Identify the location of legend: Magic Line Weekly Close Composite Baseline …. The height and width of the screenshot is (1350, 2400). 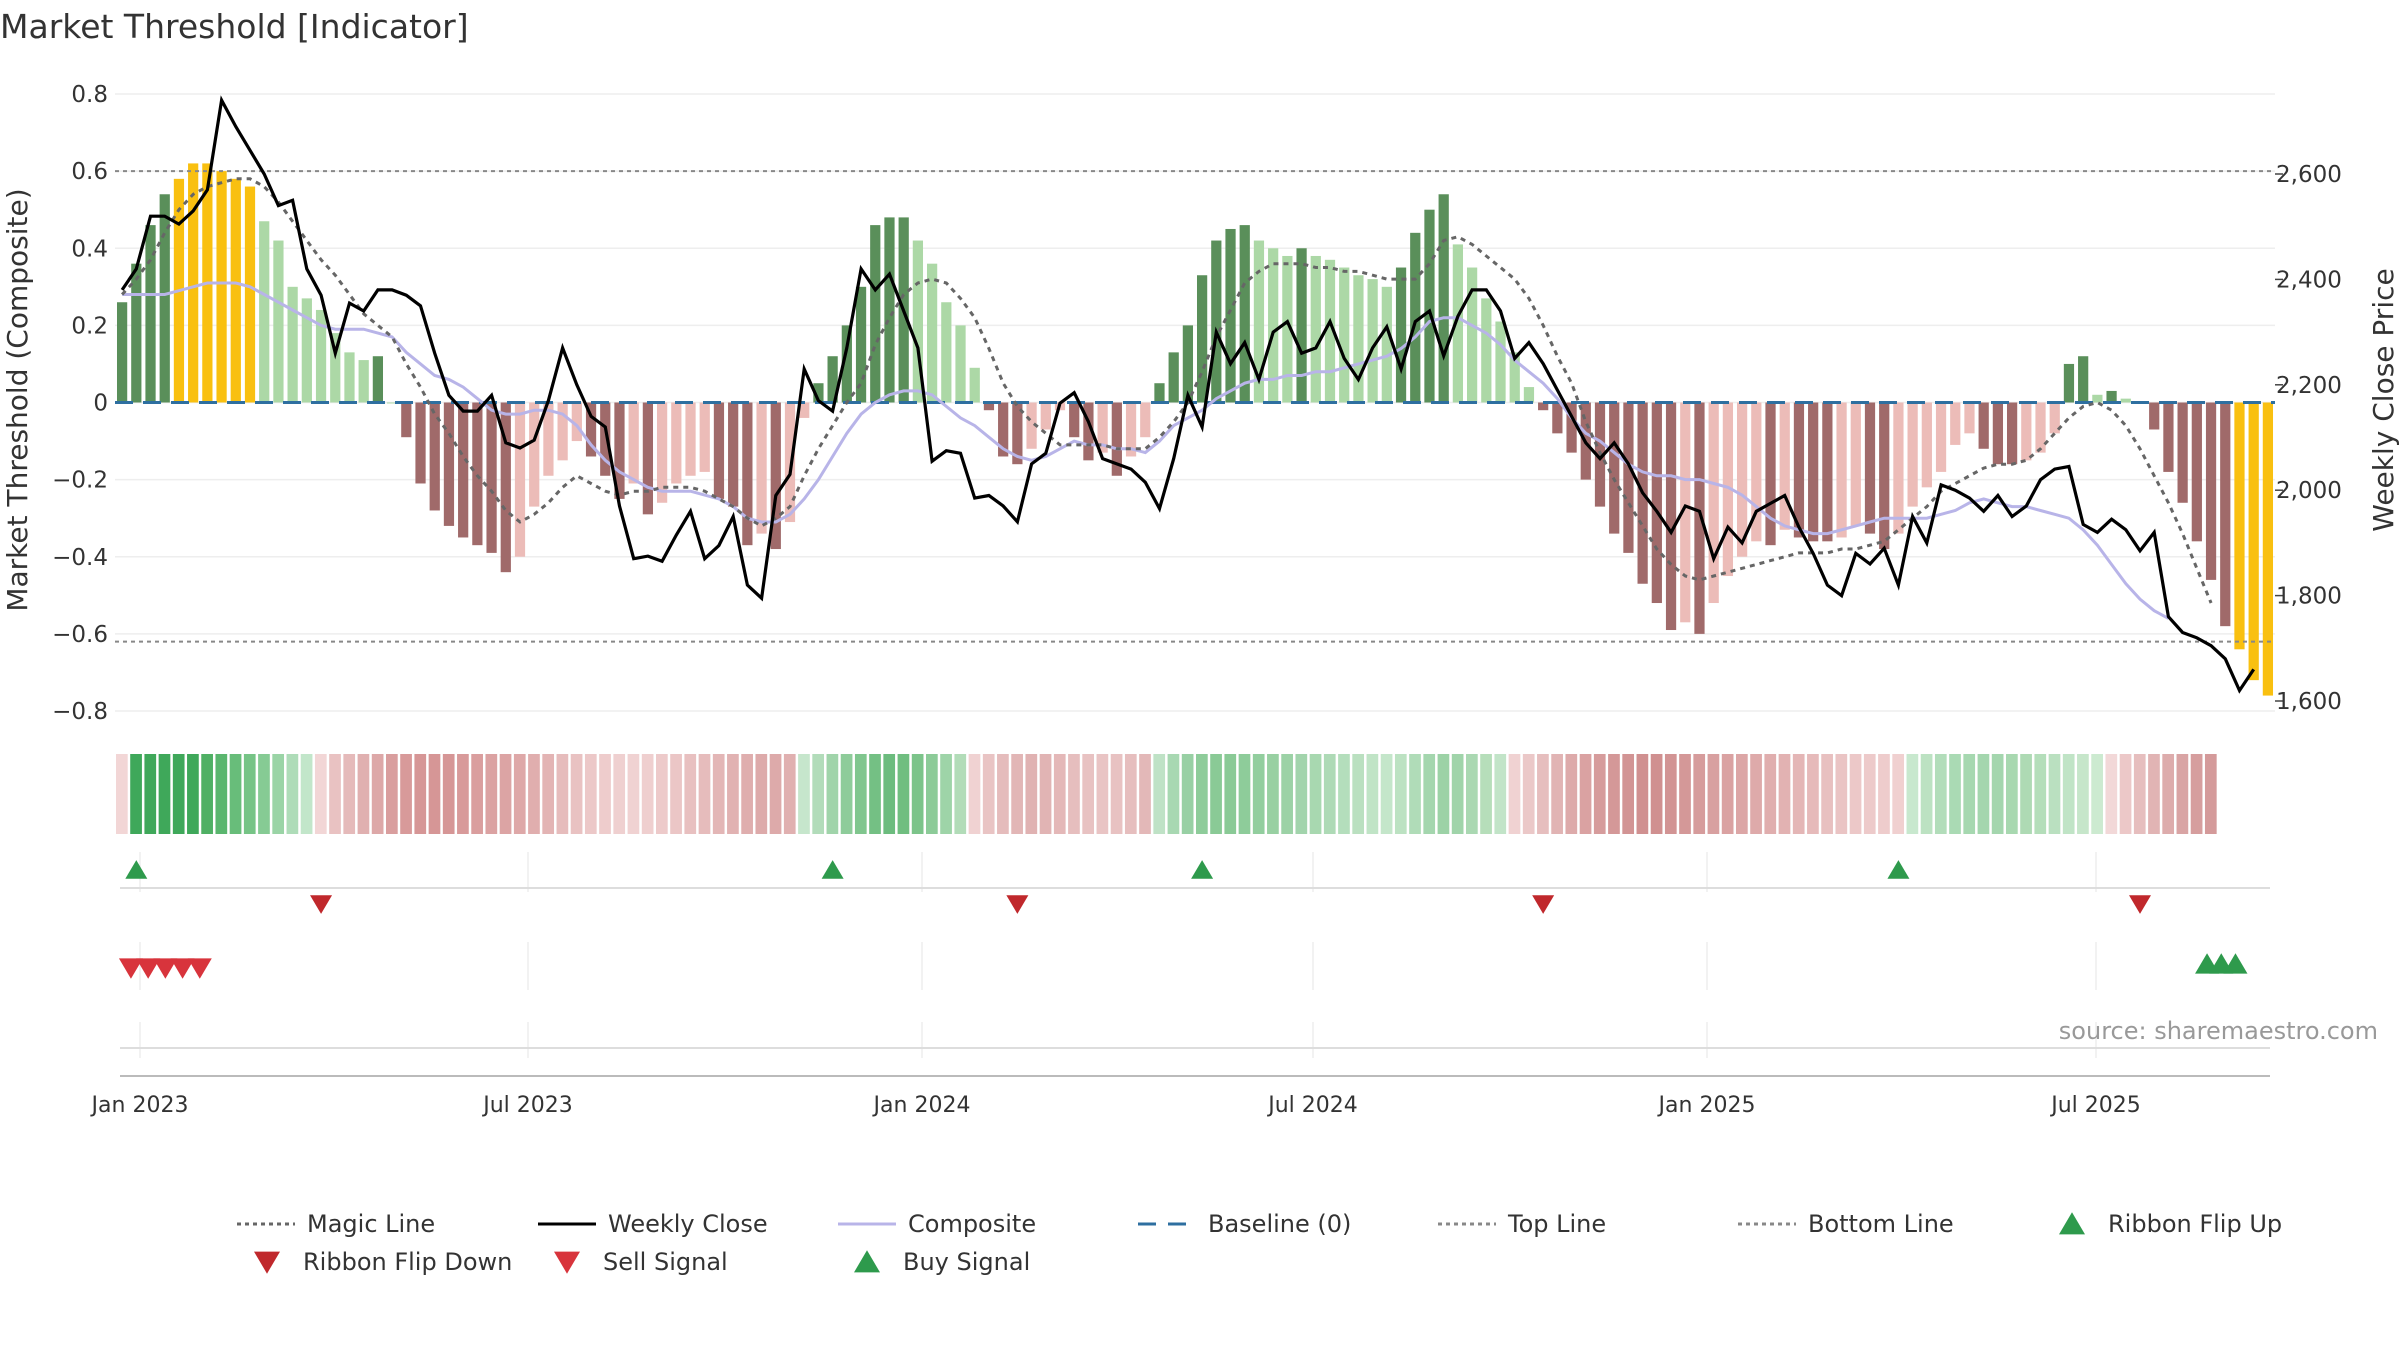
(1259, 1243).